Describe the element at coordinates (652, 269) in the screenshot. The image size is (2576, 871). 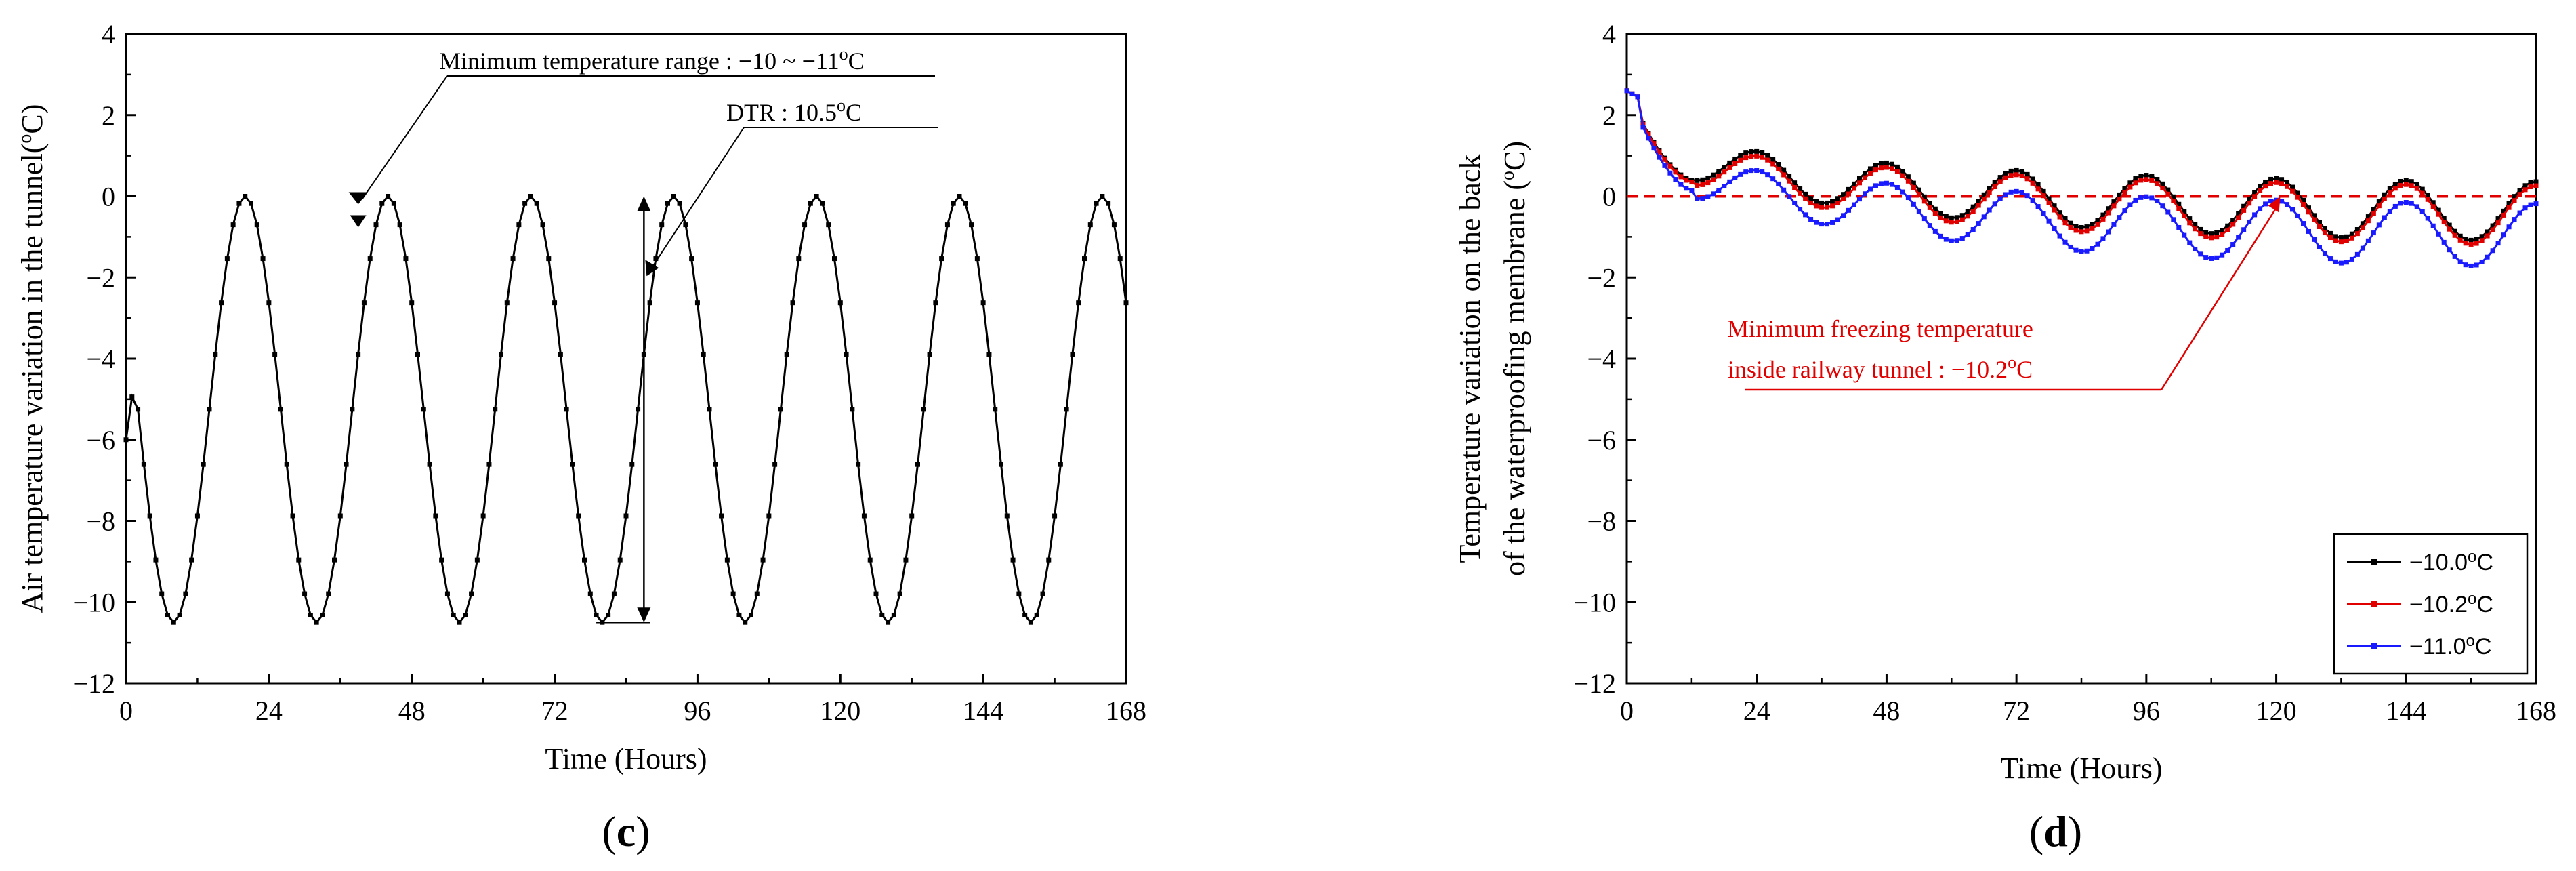
I see `annotation-arrow-dtr` at that location.